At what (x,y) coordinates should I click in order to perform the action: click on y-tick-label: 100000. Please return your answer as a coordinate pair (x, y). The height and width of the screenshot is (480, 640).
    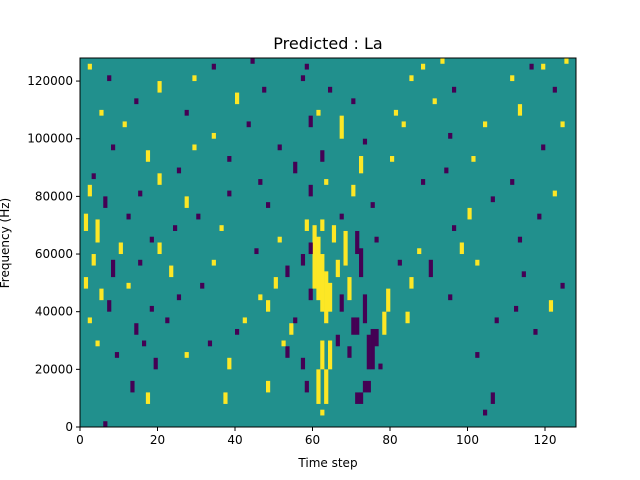
    Looking at the image, I should click on (50, 139).